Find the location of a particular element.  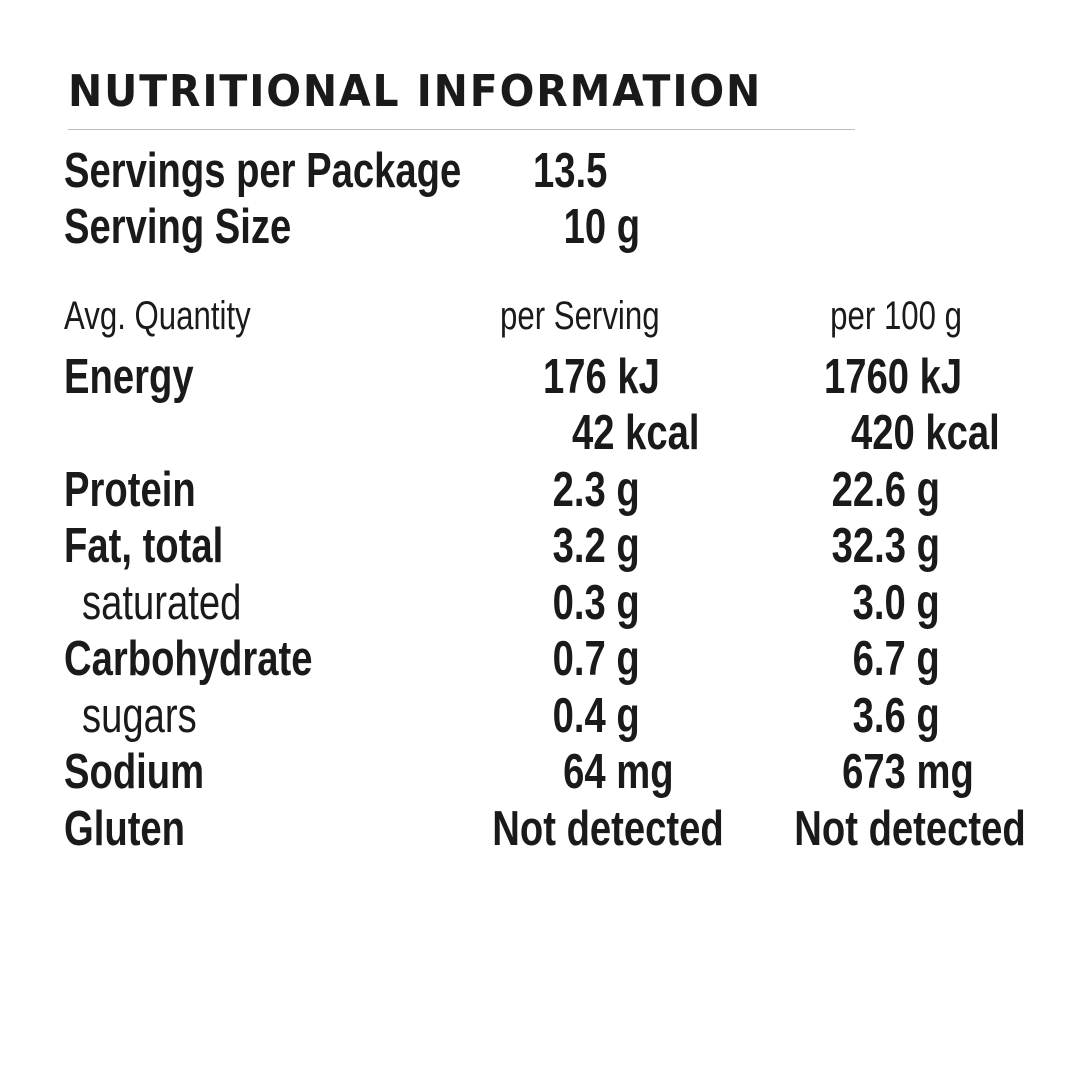

row-label-gluten: Gluten is located at coordinates (125, 829).